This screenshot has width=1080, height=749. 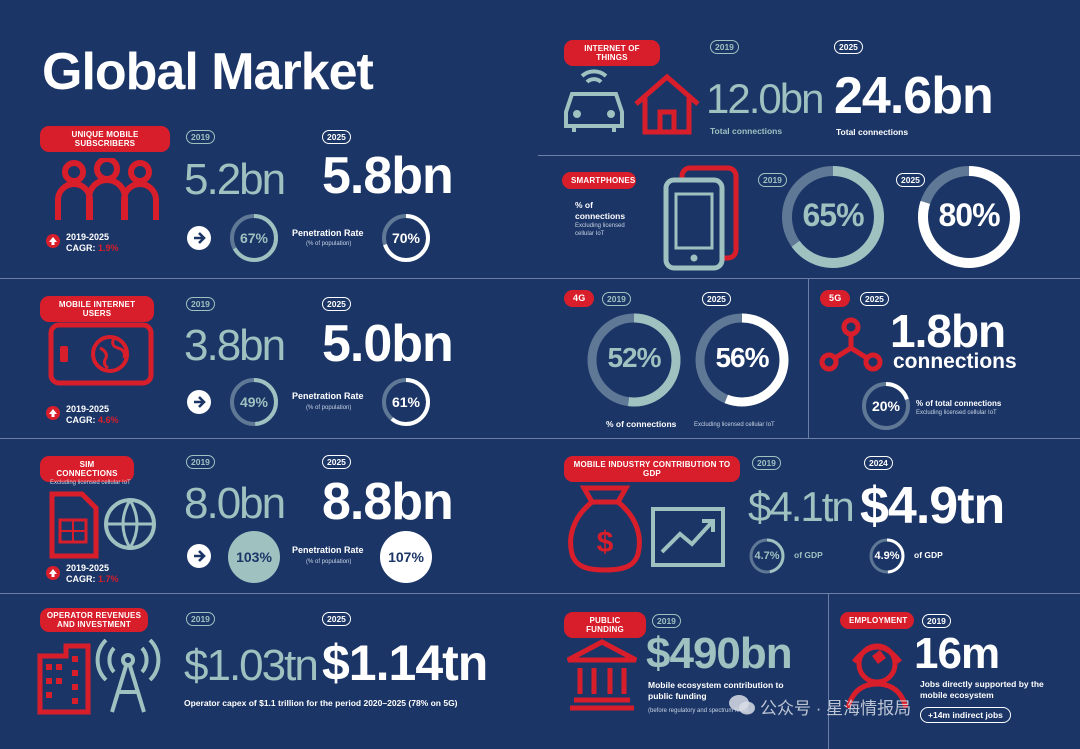 I want to click on worker-icon, so click(x=877, y=676).